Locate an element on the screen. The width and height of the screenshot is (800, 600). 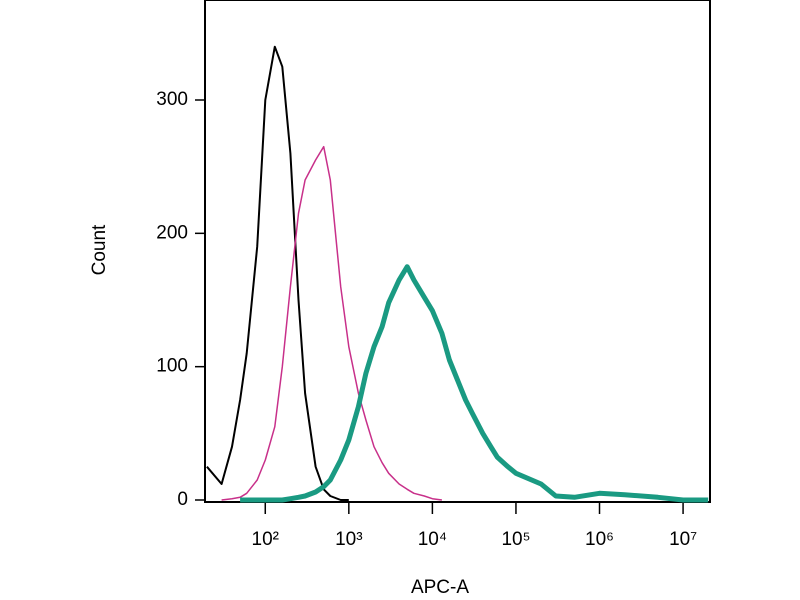
y-tick-label: 200 is located at coordinates (172, 232).